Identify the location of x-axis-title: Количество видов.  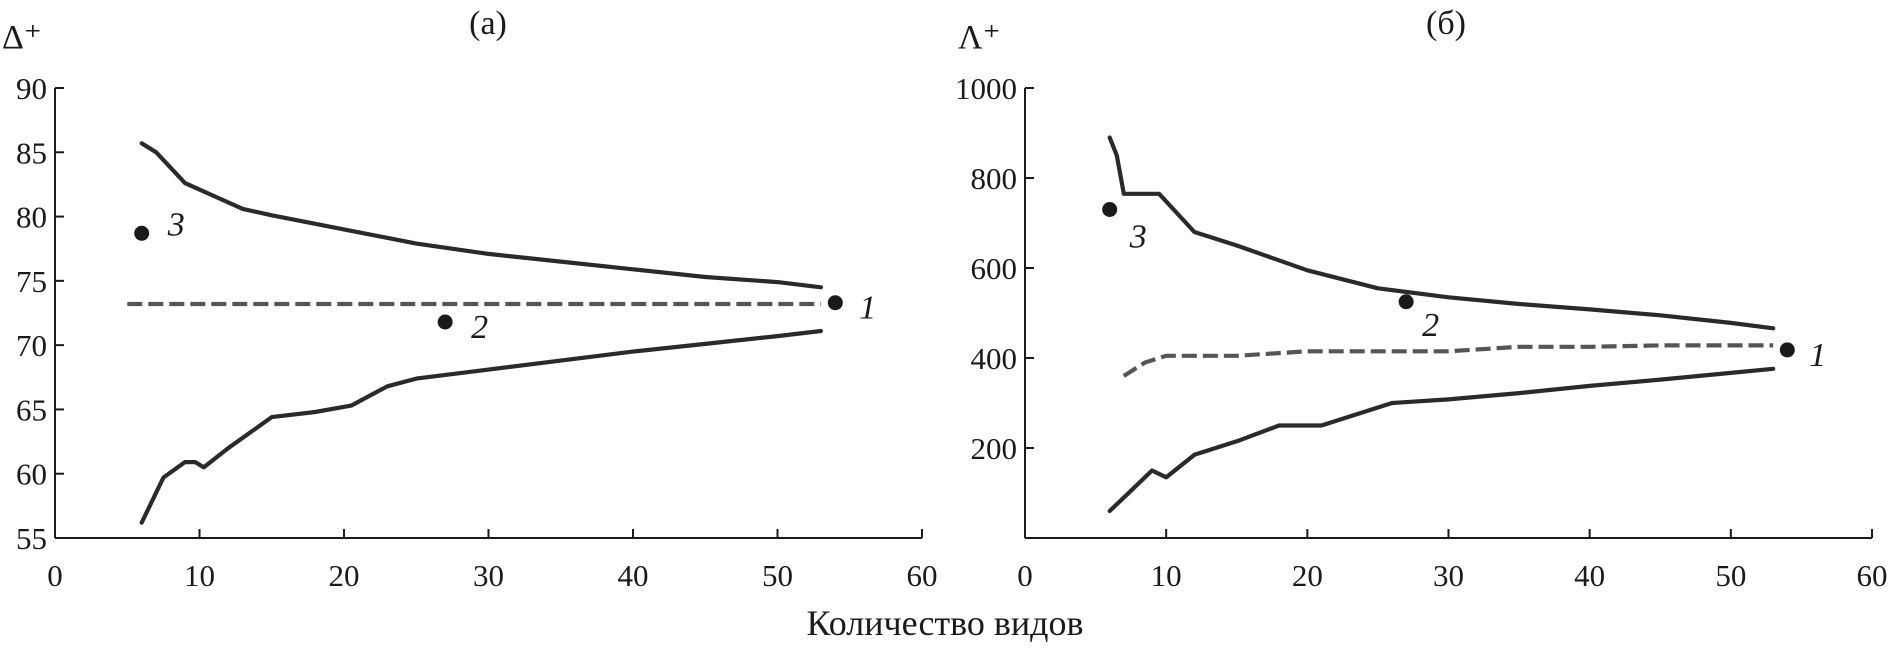
(945, 623).